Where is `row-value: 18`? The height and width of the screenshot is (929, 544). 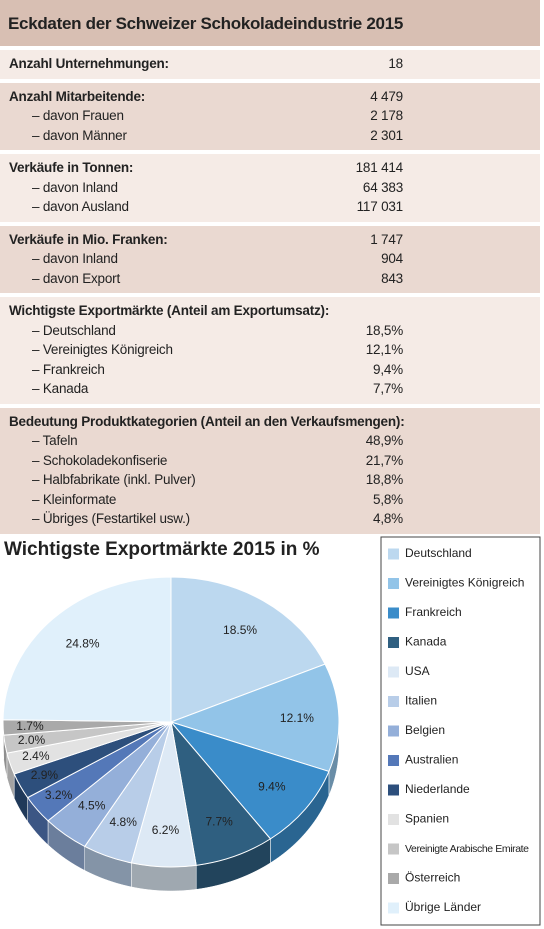
row-value: 18 is located at coordinates (395, 63).